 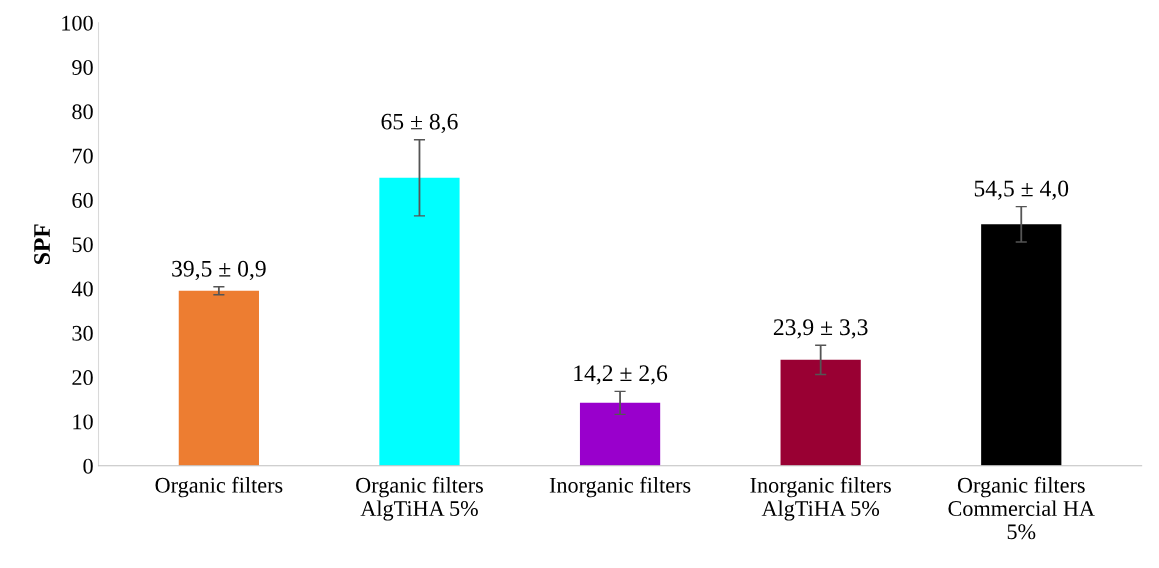 What do you see at coordinates (82, 67) in the screenshot?
I see `y-tick-label: 90` at bounding box center [82, 67].